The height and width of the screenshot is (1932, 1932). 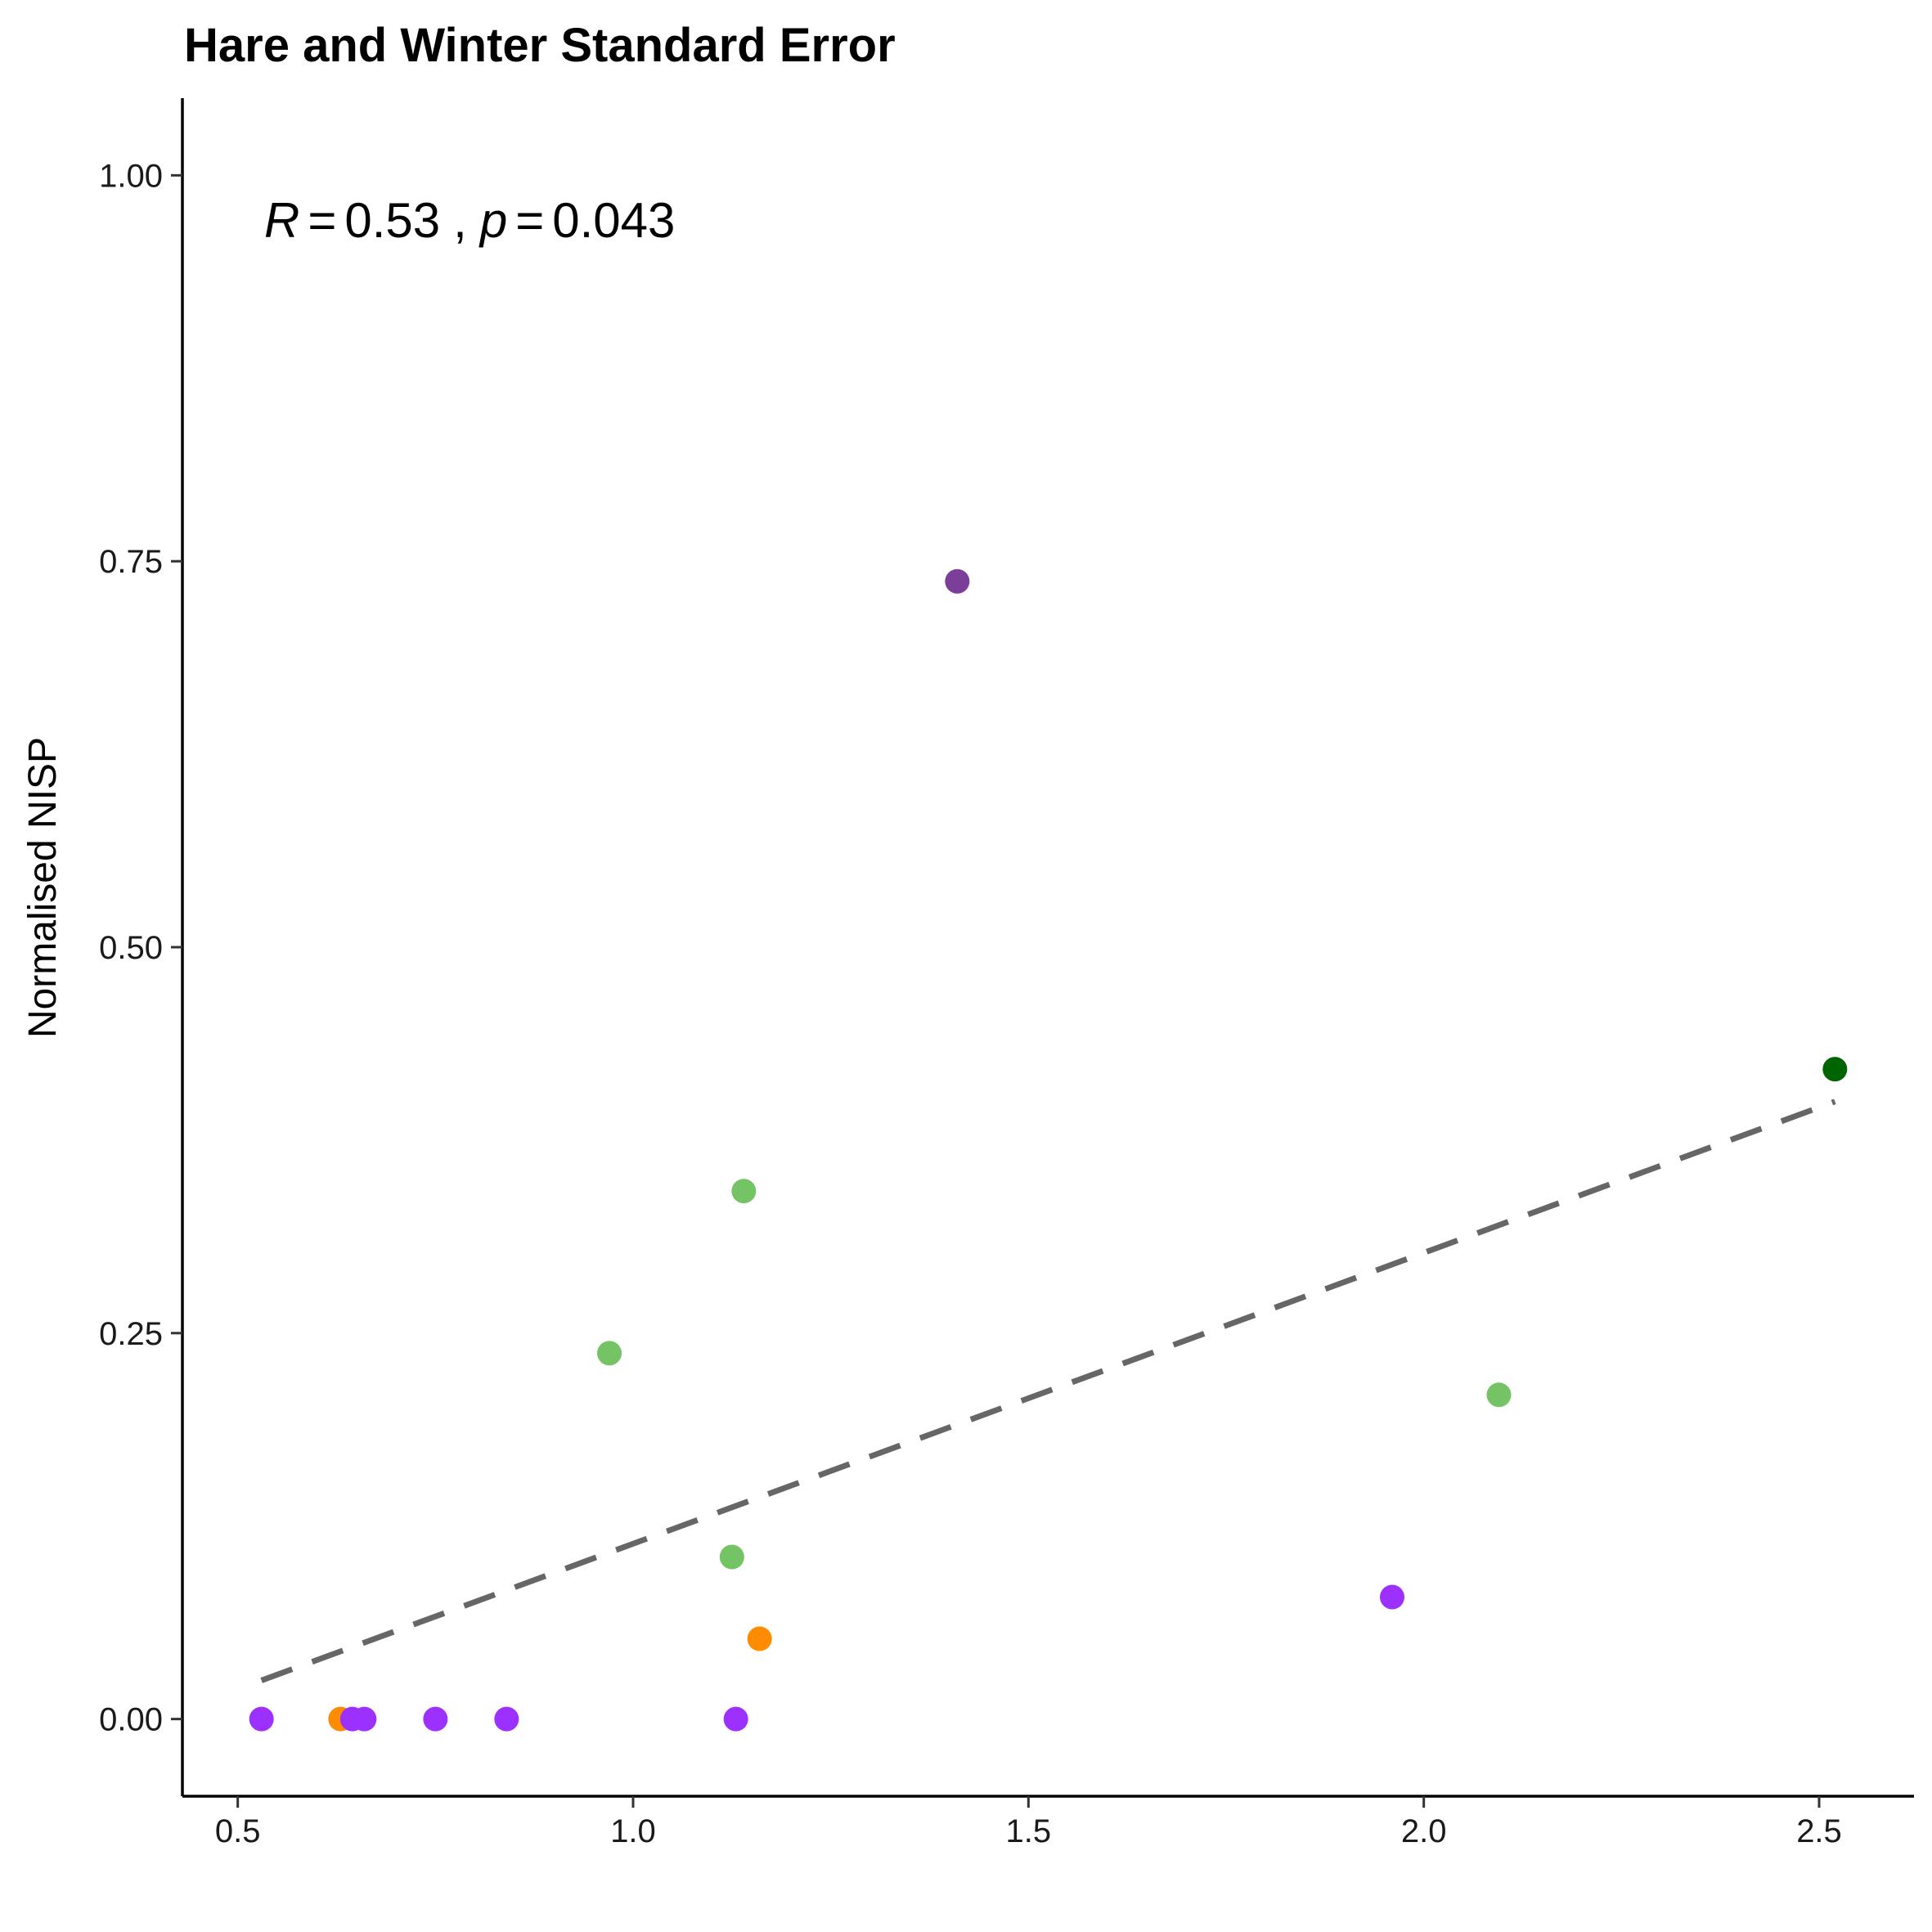 What do you see at coordinates (613, 221) in the screenshot?
I see `p-value: 0.043` at bounding box center [613, 221].